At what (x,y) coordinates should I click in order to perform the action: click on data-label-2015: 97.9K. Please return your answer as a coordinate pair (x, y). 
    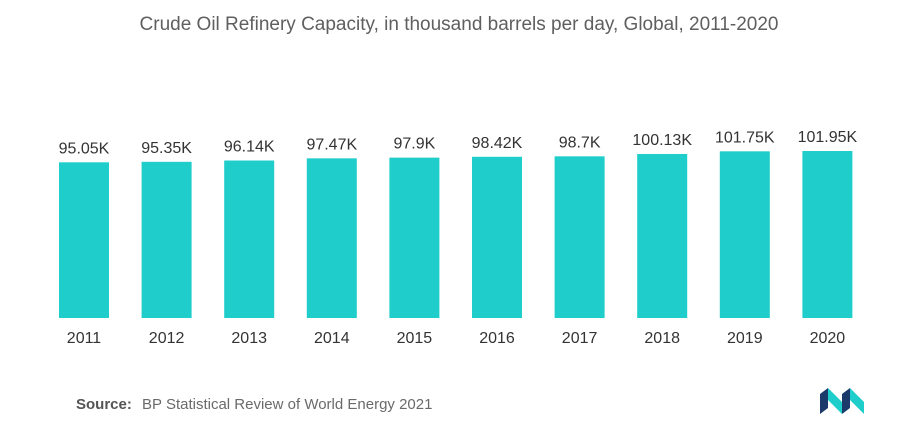
    Looking at the image, I should click on (414, 144).